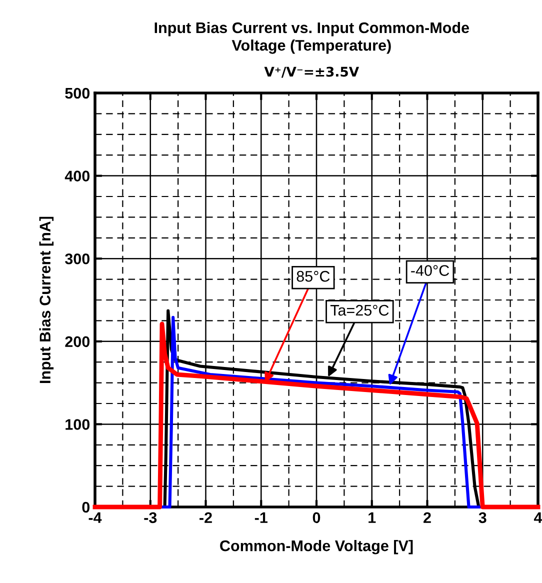  What do you see at coordinates (261, 517) in the screenshot?
I see `x-tick-label: -1` at bounding box center [261, 517].